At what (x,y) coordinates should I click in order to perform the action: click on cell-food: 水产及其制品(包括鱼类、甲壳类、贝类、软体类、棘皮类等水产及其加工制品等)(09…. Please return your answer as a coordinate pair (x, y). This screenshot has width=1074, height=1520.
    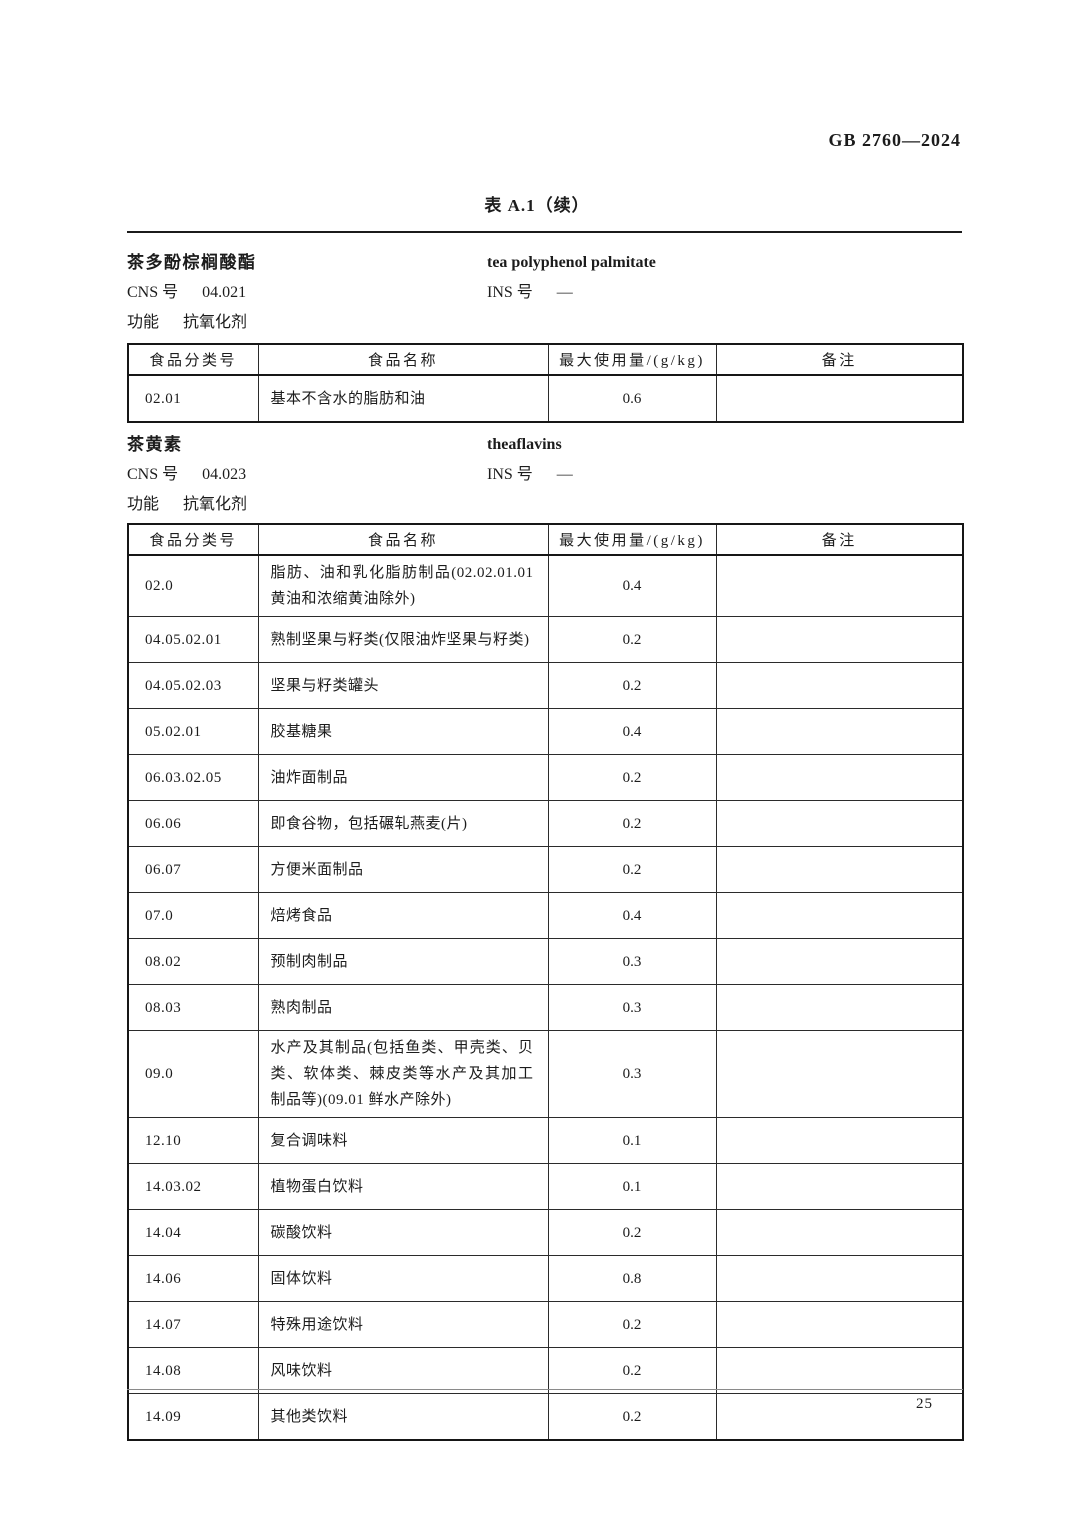
    Looking at the image, I should click on (403, 1074).